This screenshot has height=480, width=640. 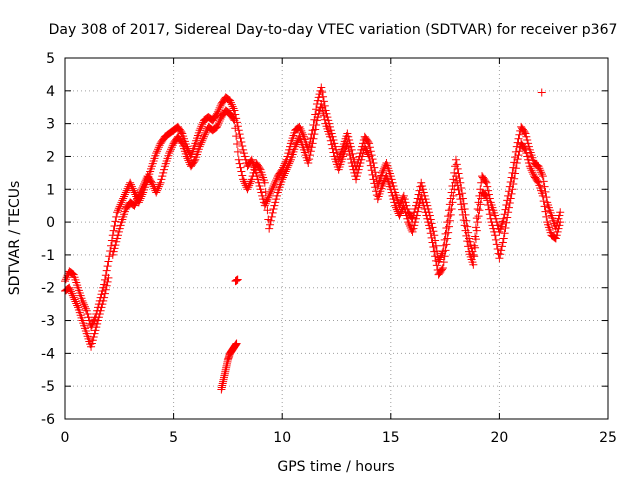 I want to click on y-tick-label: 3, so click(x=50, y=125).